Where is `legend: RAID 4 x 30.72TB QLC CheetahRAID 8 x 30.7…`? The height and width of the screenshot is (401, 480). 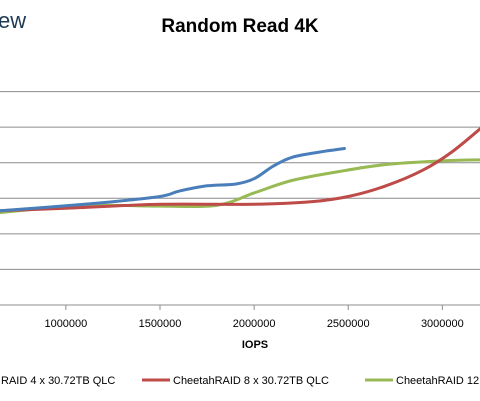
legend: RAID 4 x 30.72TB QLC CheetahRAID 8 x 30.7… is located at coordinates (240, 381).